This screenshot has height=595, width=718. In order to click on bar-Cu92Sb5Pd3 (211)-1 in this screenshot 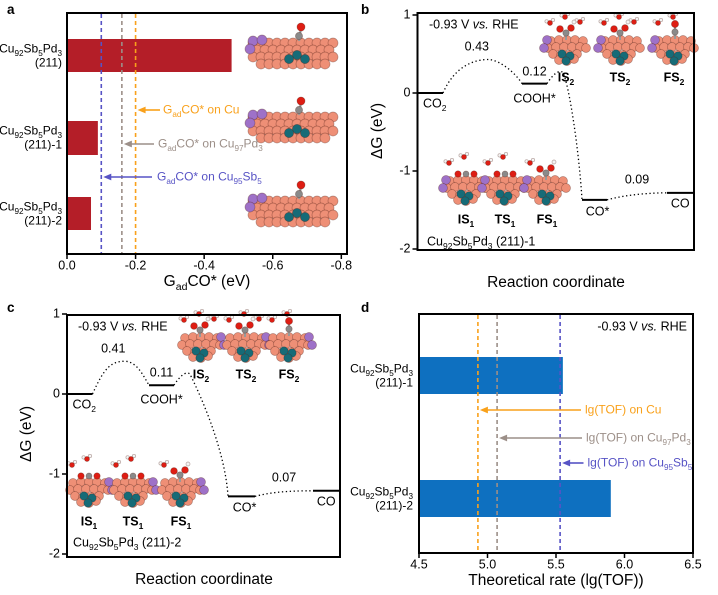, I will do `click(83, 138)`.